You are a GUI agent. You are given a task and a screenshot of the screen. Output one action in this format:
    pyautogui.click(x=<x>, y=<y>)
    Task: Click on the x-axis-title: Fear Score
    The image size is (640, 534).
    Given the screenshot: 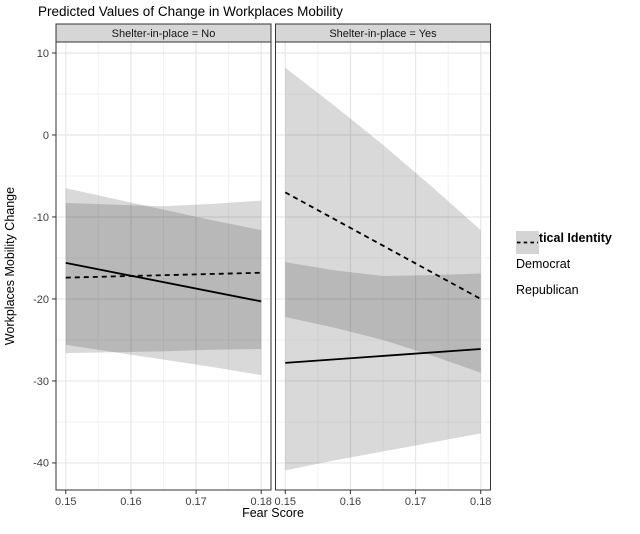 What is the action you would take?
    pyautogui.click(x=273, y=513)
    